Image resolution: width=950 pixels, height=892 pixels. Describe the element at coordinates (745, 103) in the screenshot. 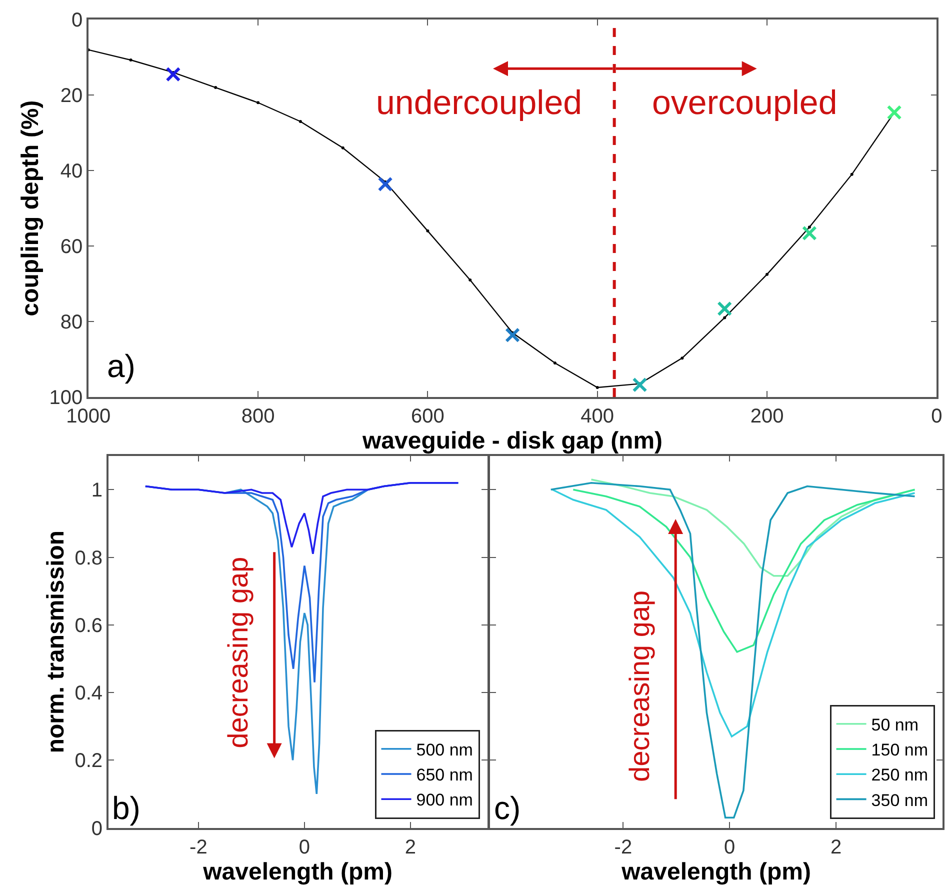

I see `annotation: overcoupled` at that location.